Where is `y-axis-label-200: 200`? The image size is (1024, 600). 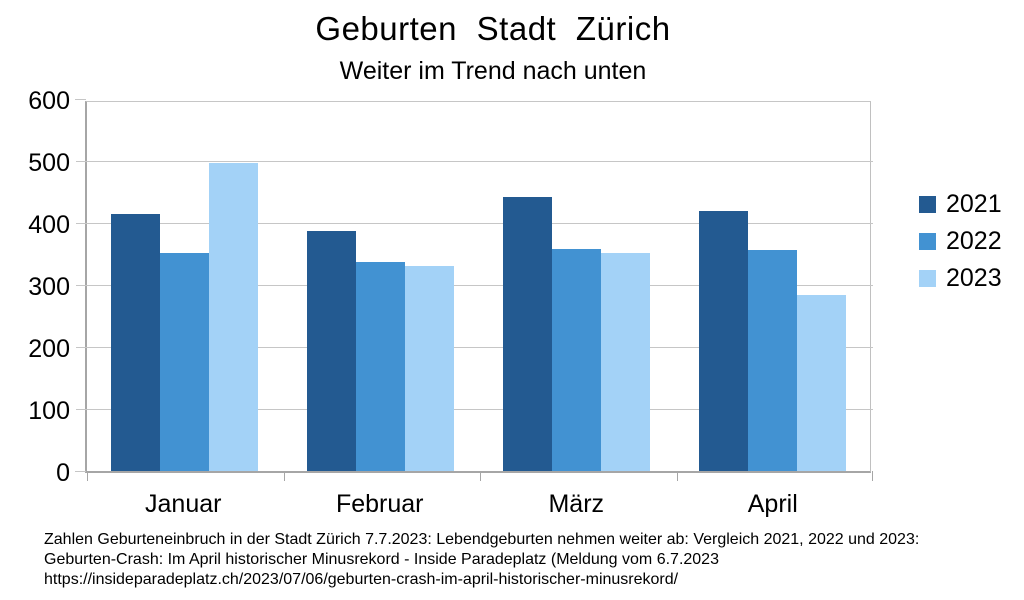
y-axis-label-200: 200 is located at coordinates (49, 349).